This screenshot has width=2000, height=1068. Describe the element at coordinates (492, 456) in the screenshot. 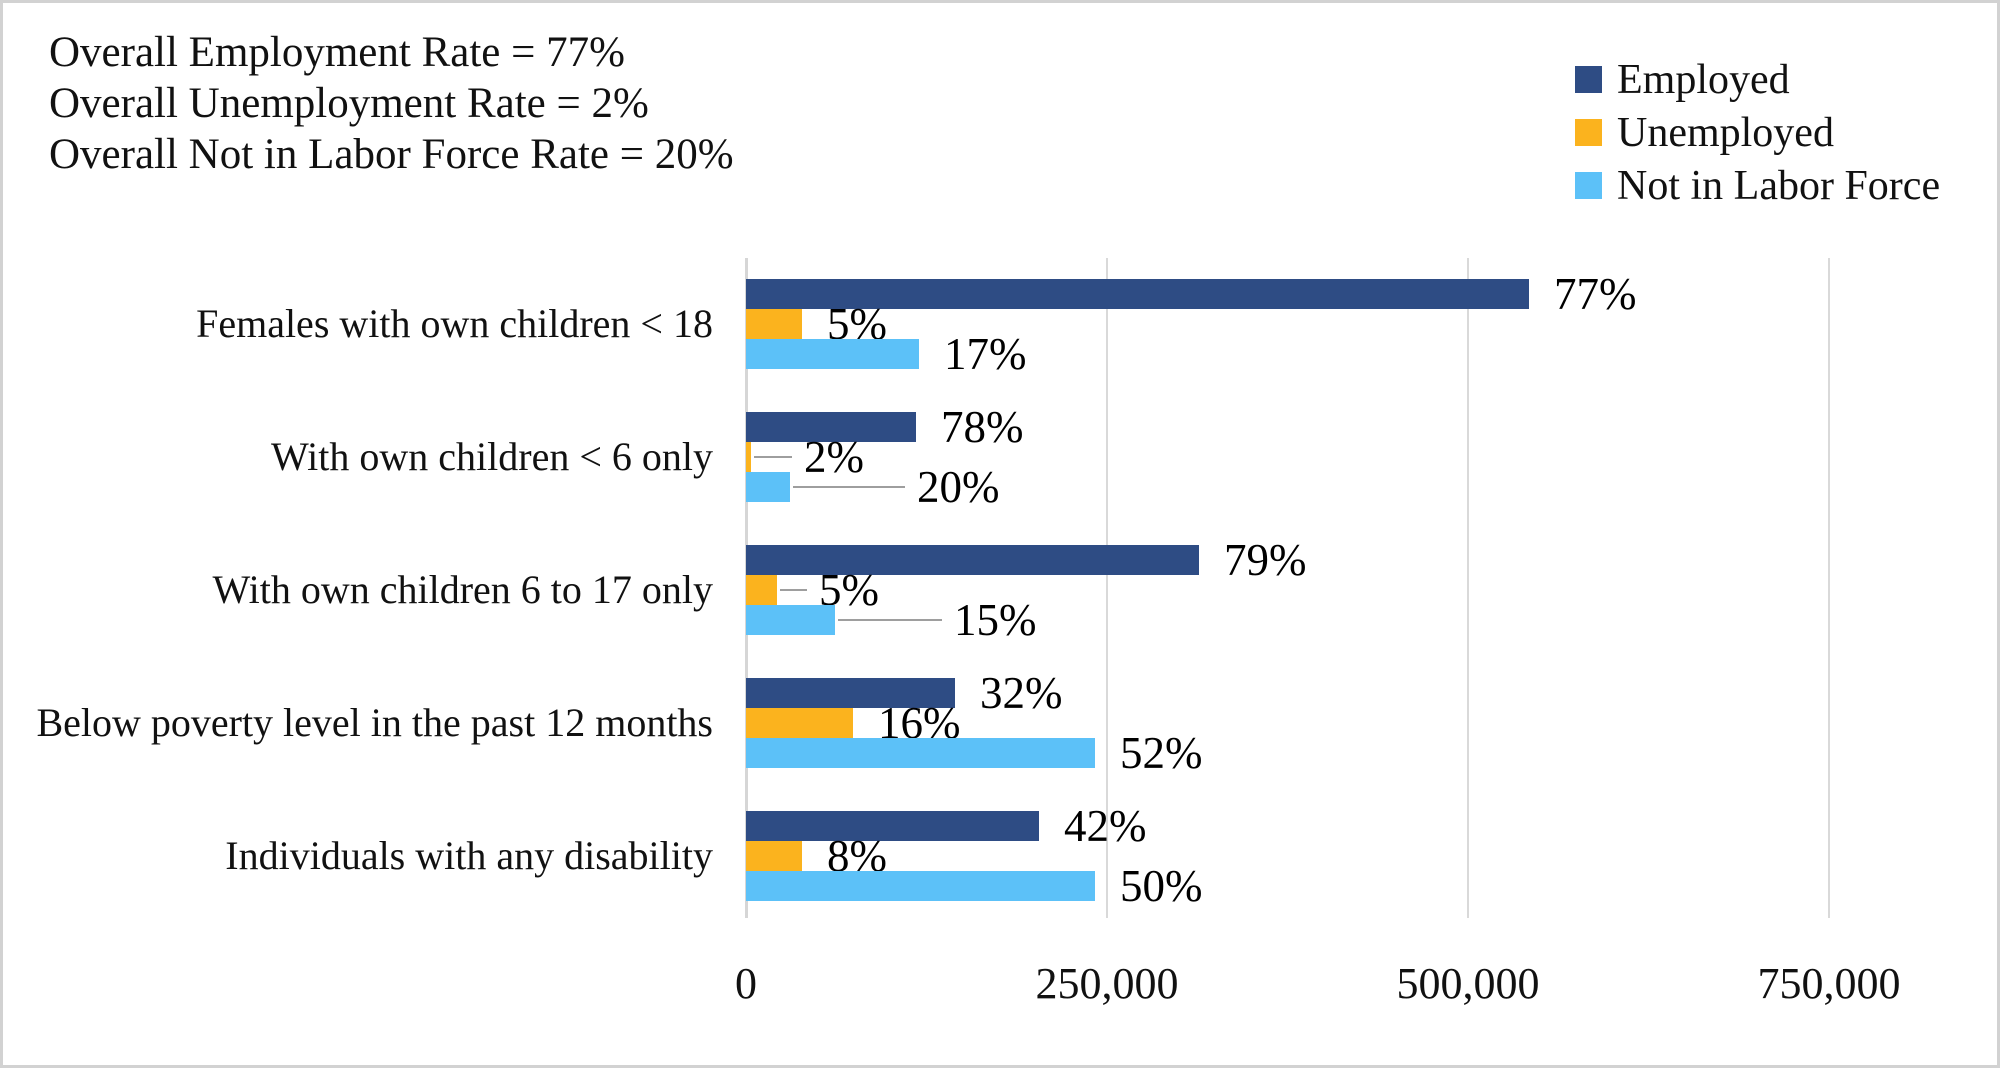

I see `category-label: With own children < 6 only` at that location.